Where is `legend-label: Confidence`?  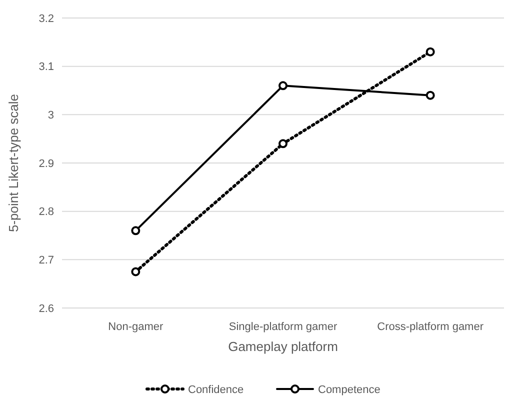
legend-label: Confidence is located at coordinates (216, 390).